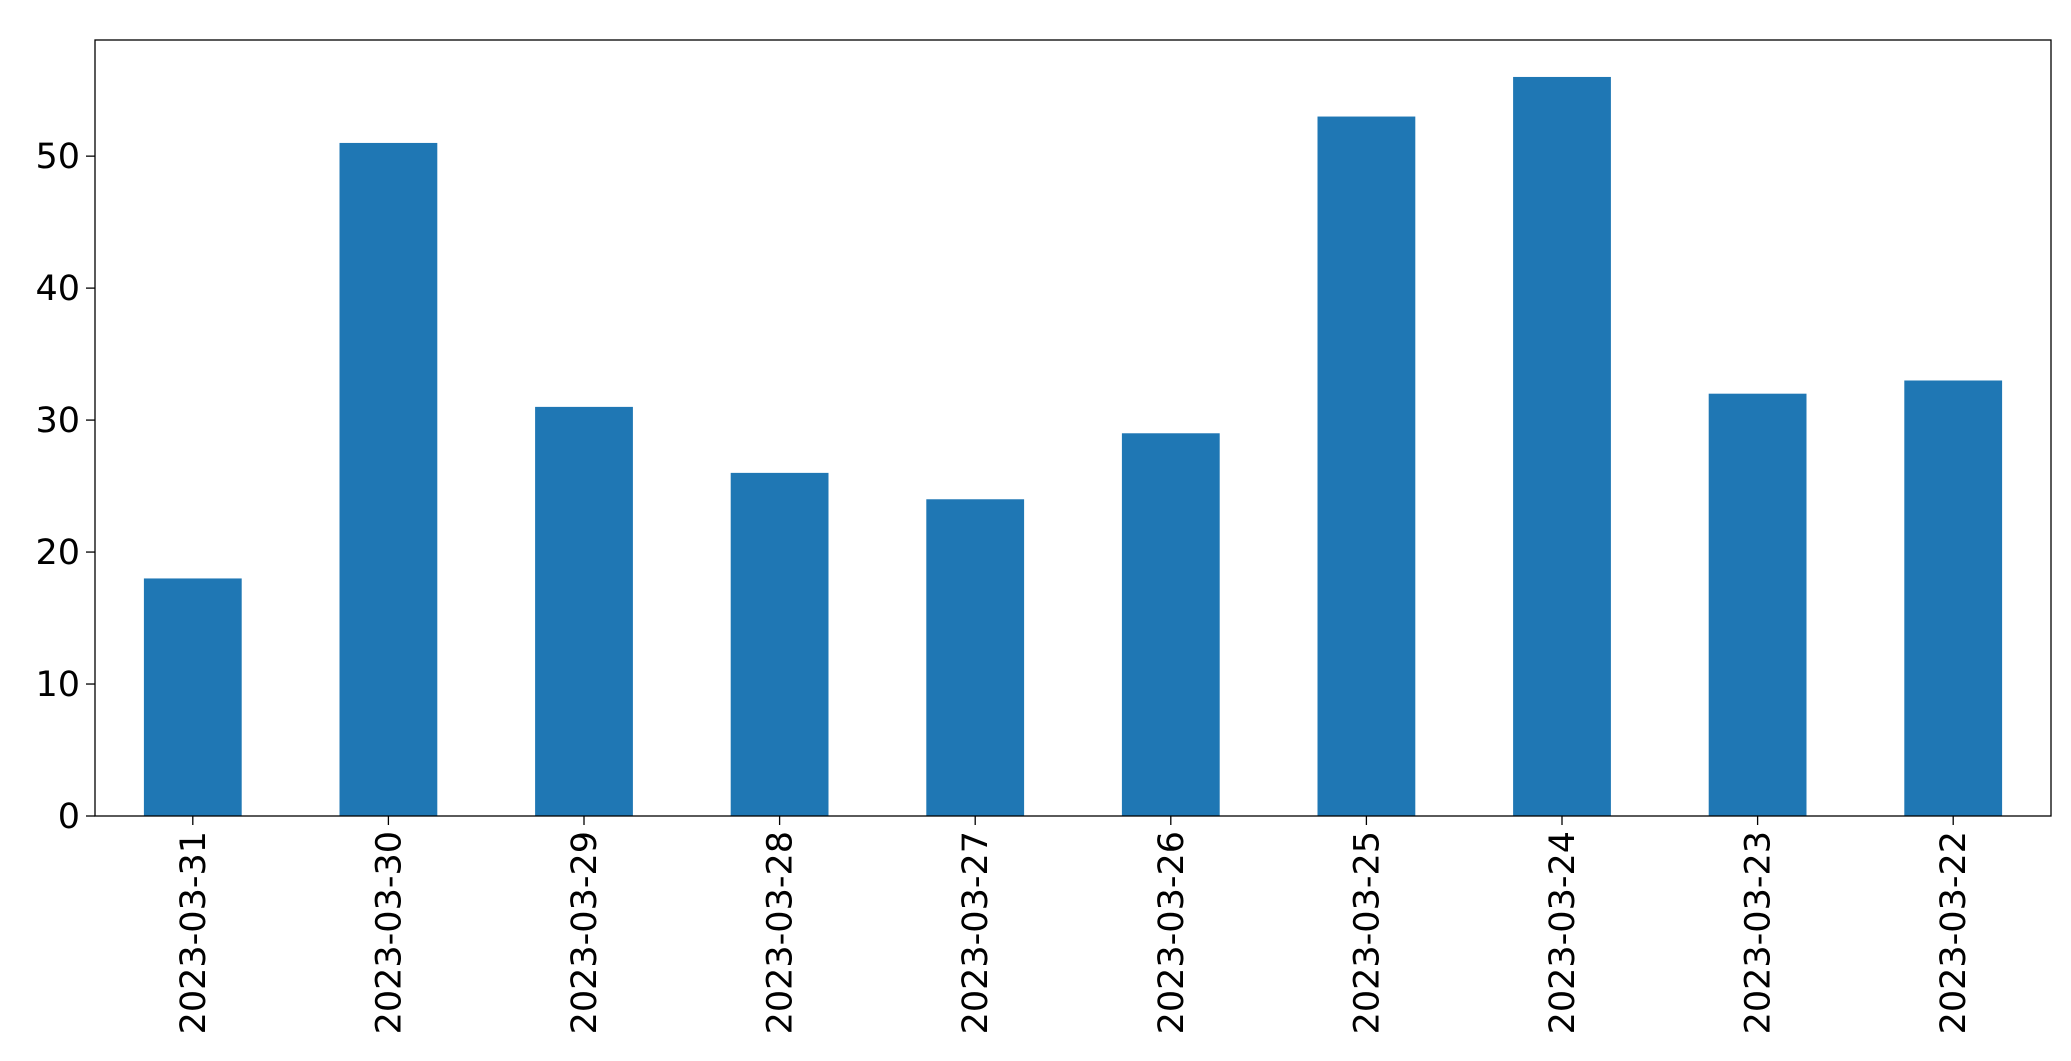 Image resolution: width=2071 pixels, height=1061 pixels. I want to click on y-tick-label: 50, so click(57, 157).